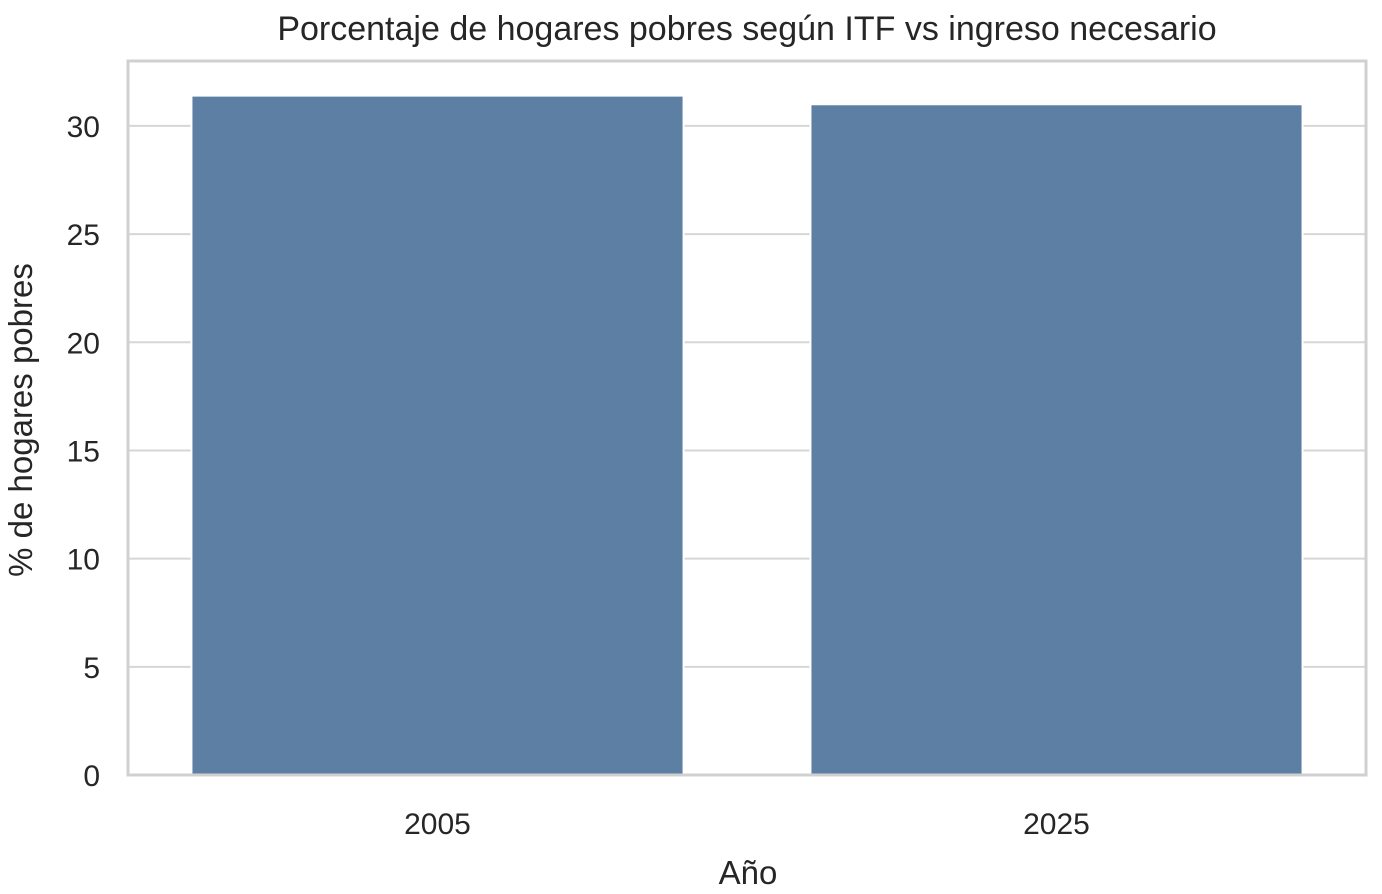 This screenshot has width=1382, height=894. What do you see at coordinates (83, 127) in the screenshot?
I see `y-tick-label-30: 30` at bounding box center [83, 127].